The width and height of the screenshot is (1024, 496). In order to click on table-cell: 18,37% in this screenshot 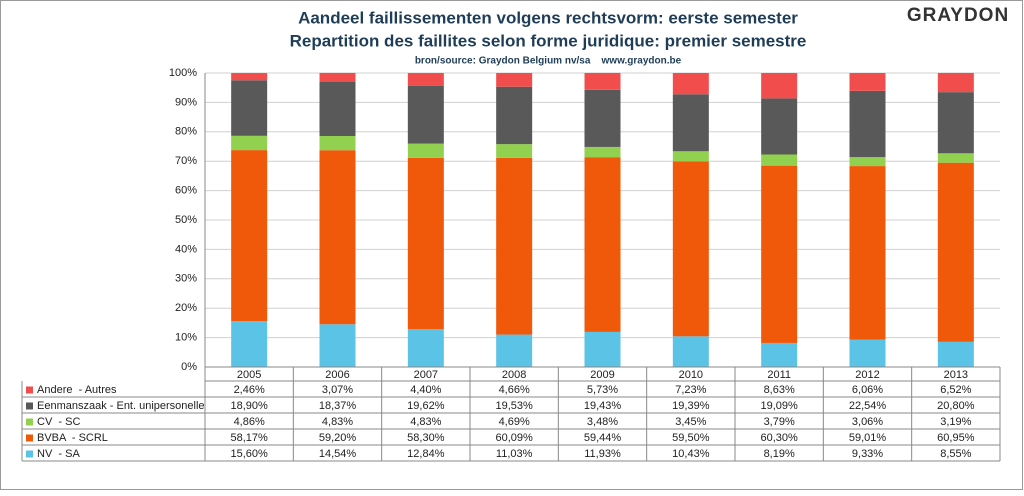, I will do `click(338, 406)`.